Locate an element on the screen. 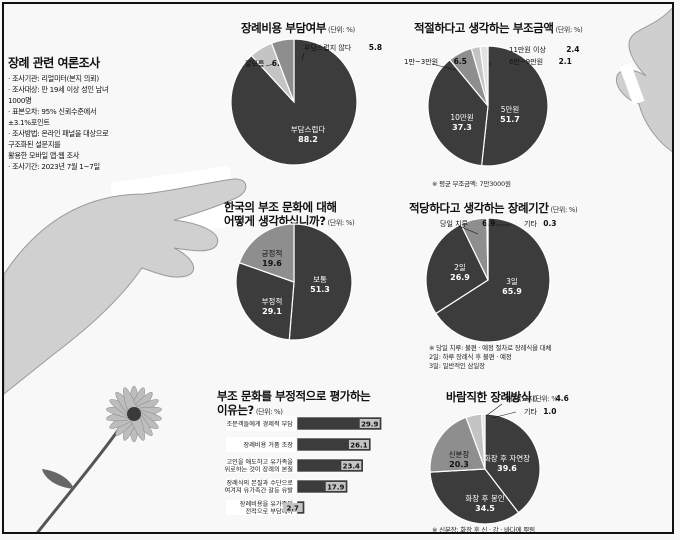 Image resolution: width=680 pixels, height=540 pixels. pie-slice-value: 5.8 is located at coordinates (375, 47).